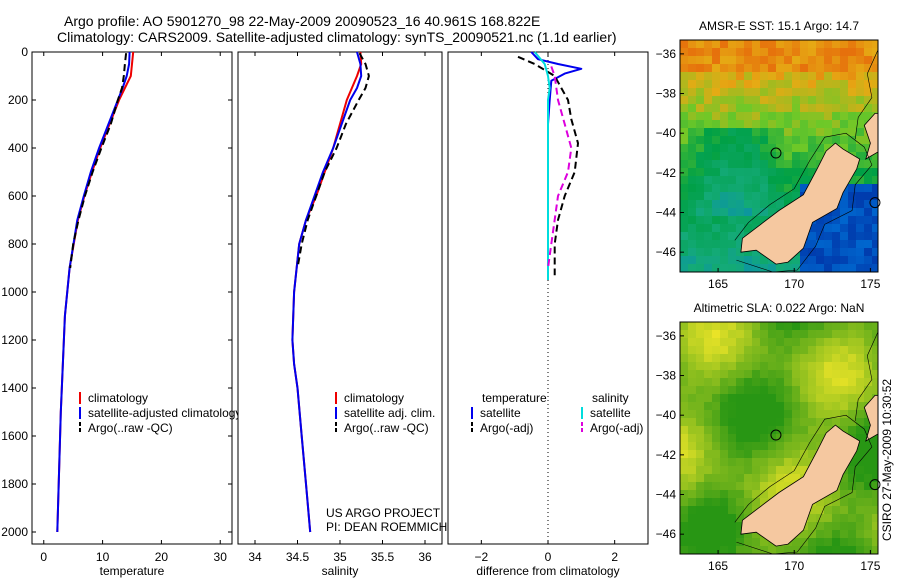 The width and height of the screenshot is (900, 580). Describe the element at coordinates (870, 136) in the screenshot. I see `north-island-landmass` at that location.